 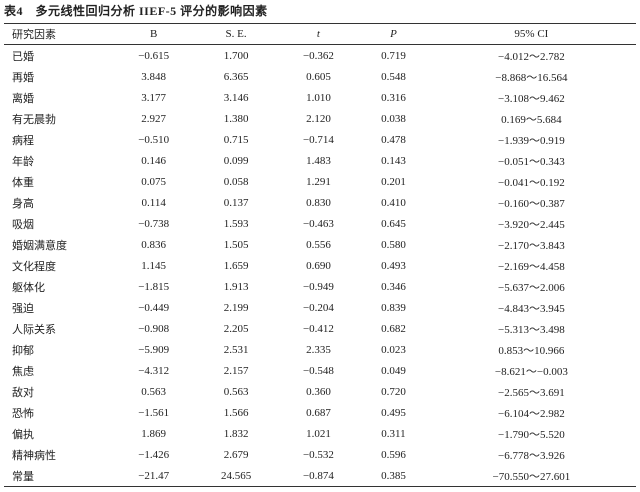 What do you see at coordinates (23, 413) in the screenshot?
I see `row-label: 恐怖` at bounding box center [23, 413].